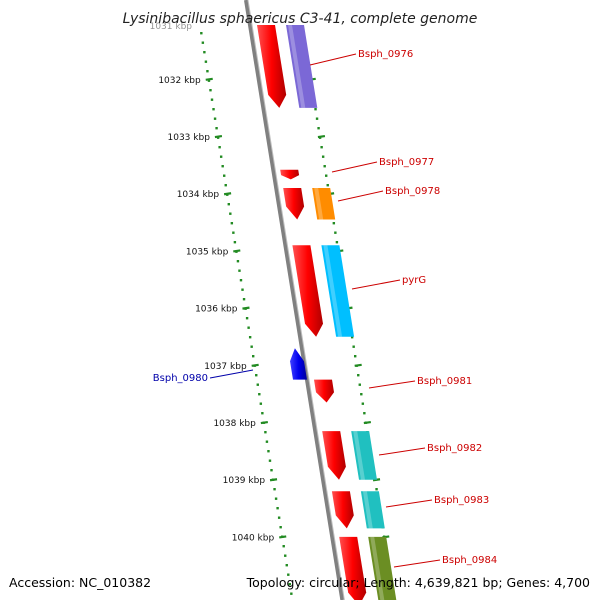 Image resolution: width=600 pixels, height=600 pixels. What do you see at coordinates (414, 280) in the screenshot?
I see `gene-label: pyrG` at bounding box center [414, 280].